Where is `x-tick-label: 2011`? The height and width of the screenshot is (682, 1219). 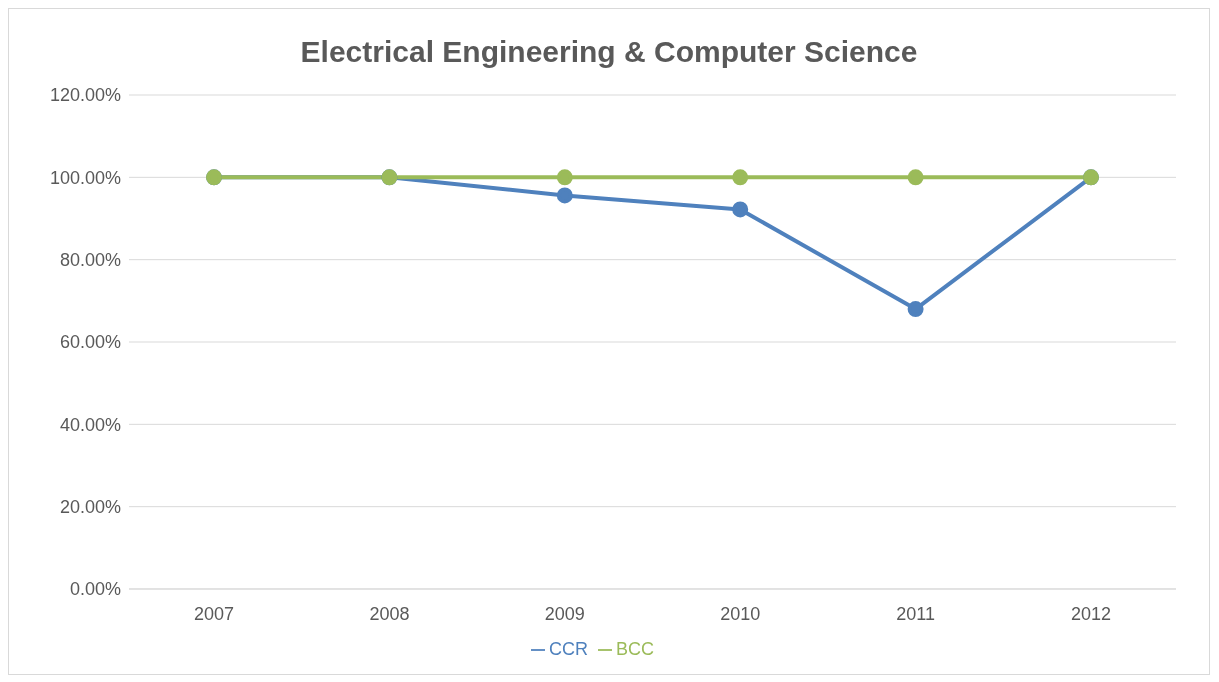 x-tick-label: 2011 is located at coordinates (915, 613).